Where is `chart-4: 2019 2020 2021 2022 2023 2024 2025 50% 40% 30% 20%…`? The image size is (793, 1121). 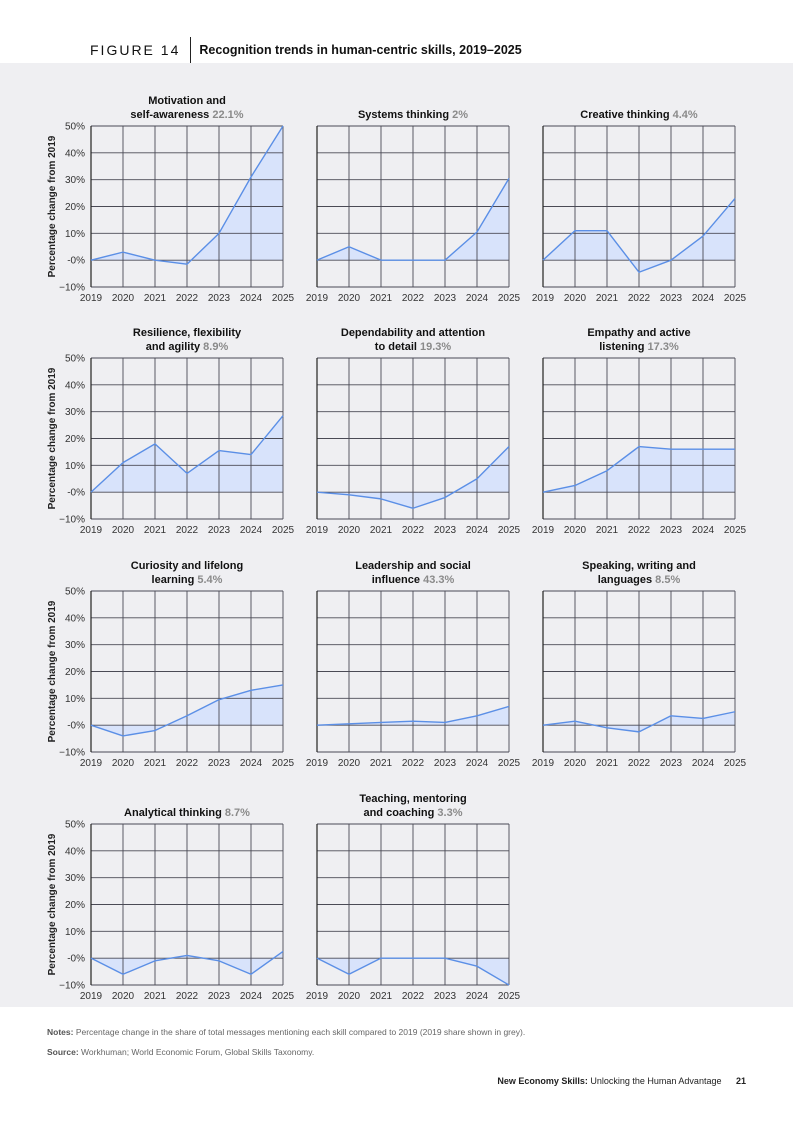
chart-4: 2019 2020 2021 2022 2023 2024 2025 50% 40% 30% 20%… is located at coordinates (171, 431).